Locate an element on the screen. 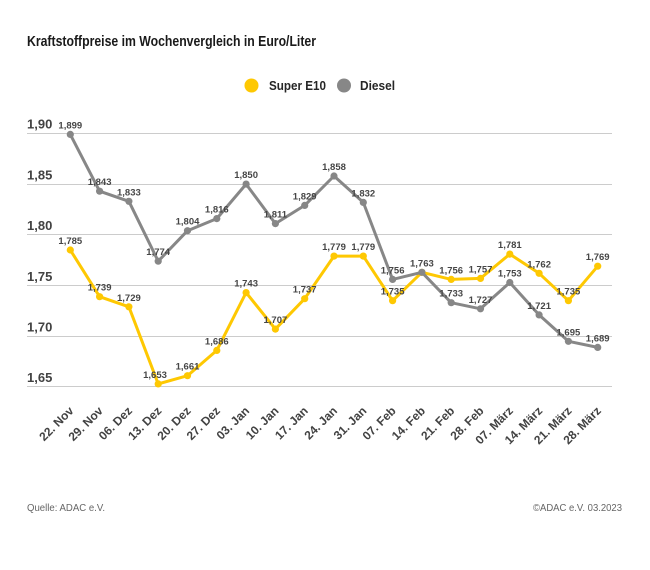 This screenshot has height=570, width=650. svg-text: 1,653 is located at coordinates (155, 375).